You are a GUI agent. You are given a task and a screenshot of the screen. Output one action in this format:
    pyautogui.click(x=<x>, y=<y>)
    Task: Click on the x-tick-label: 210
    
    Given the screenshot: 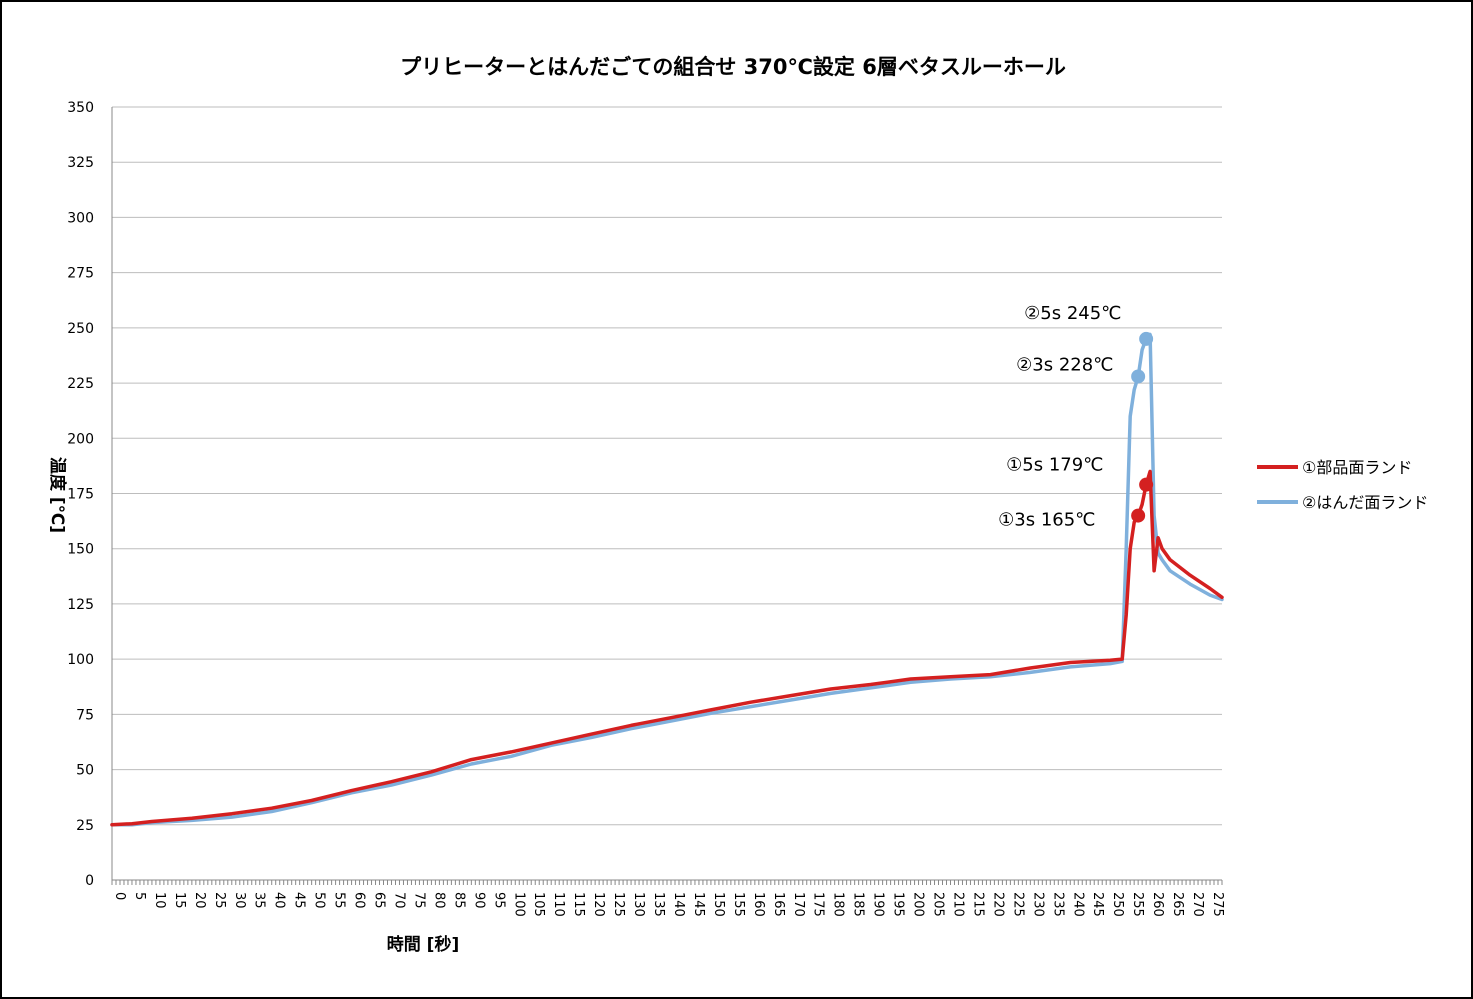 What is the action you would take?
    pyautogui.click(x=957, y=904)
    